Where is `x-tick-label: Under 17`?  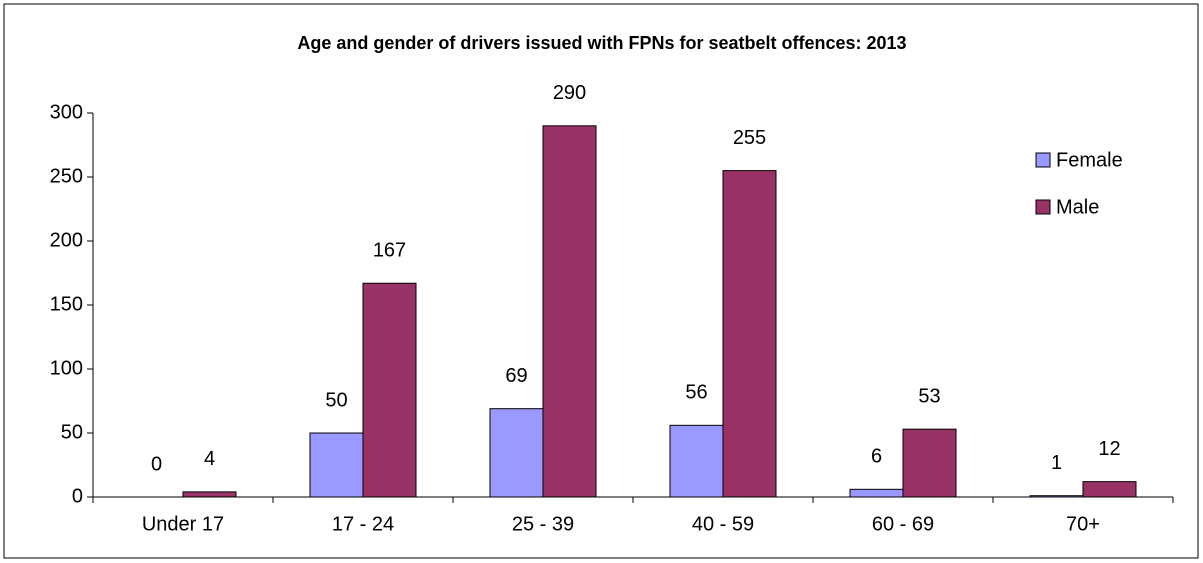 x-tick-label: Under 17 is located at coordinates (183, 524).